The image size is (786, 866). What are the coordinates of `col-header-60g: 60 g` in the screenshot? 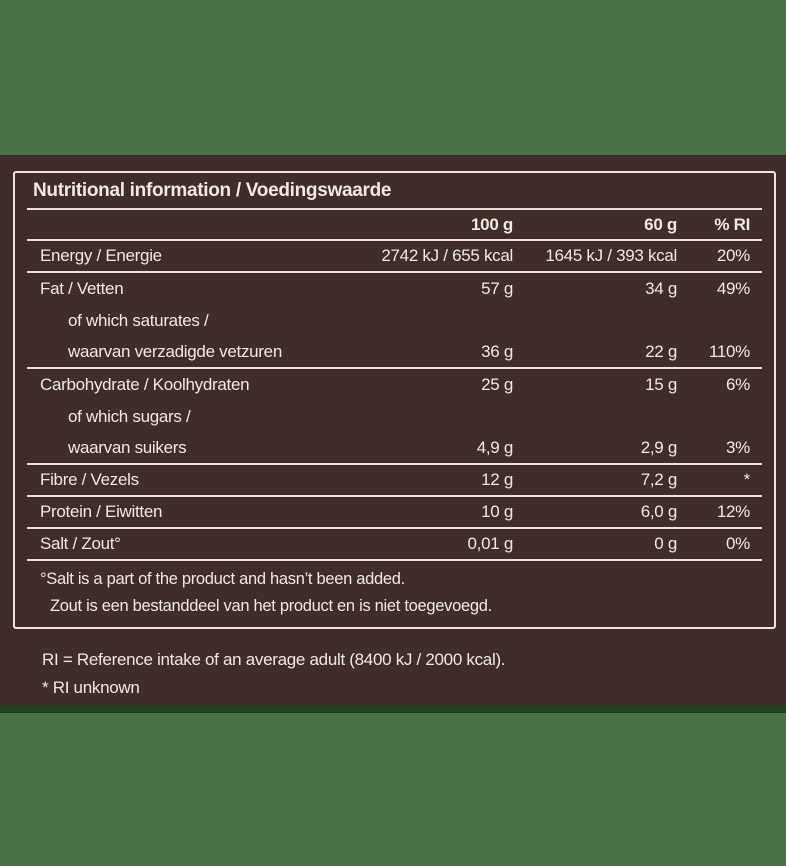 It's located at (660, 224).